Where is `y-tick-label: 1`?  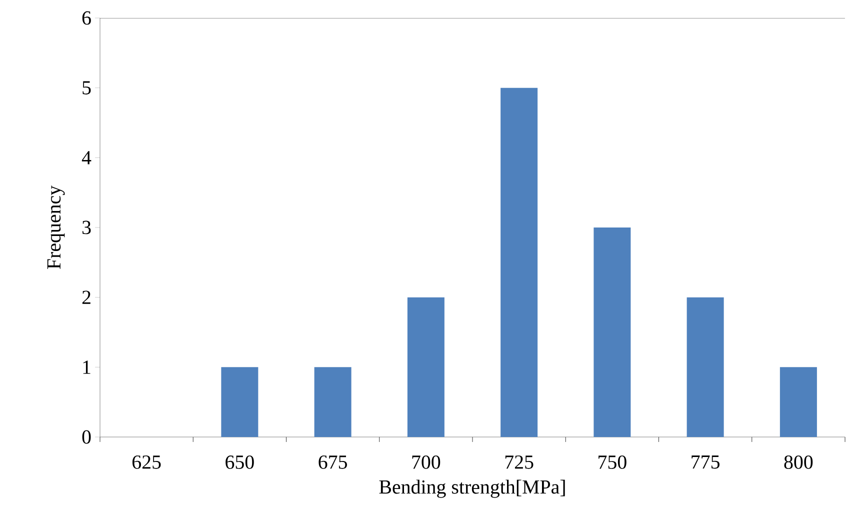 y-tick-label: 1 is located at coordinates (86, 367).